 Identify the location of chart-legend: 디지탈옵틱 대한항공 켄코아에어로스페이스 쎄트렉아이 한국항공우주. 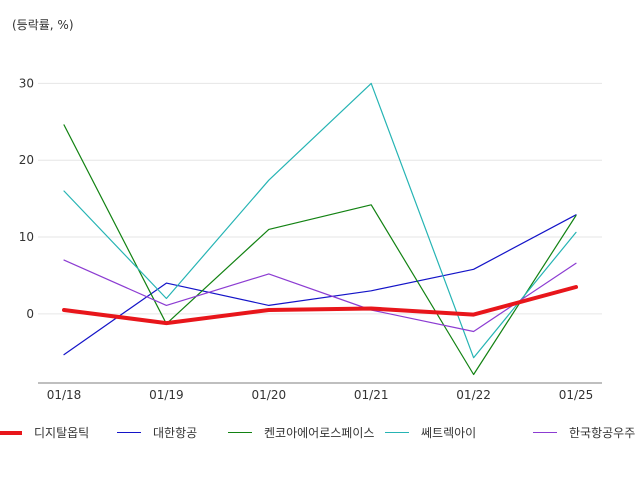
(320, 435).